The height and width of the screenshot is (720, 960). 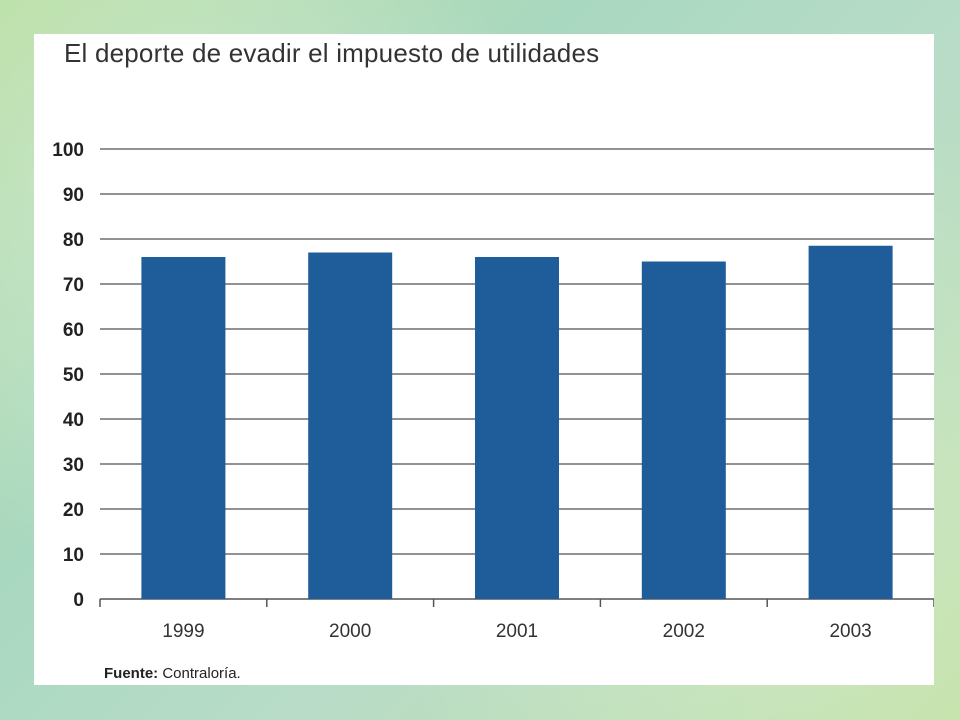 What do you see at coordinates (850, 631) in the screenshot?
I see `x-tick-label-2003: 2003` at bounding box center [850, 631].